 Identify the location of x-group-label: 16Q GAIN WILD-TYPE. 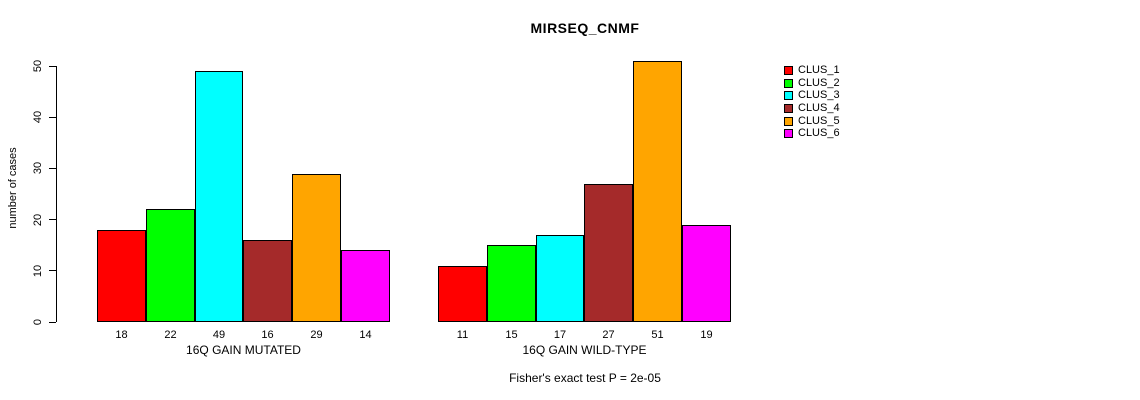
(584, 350).